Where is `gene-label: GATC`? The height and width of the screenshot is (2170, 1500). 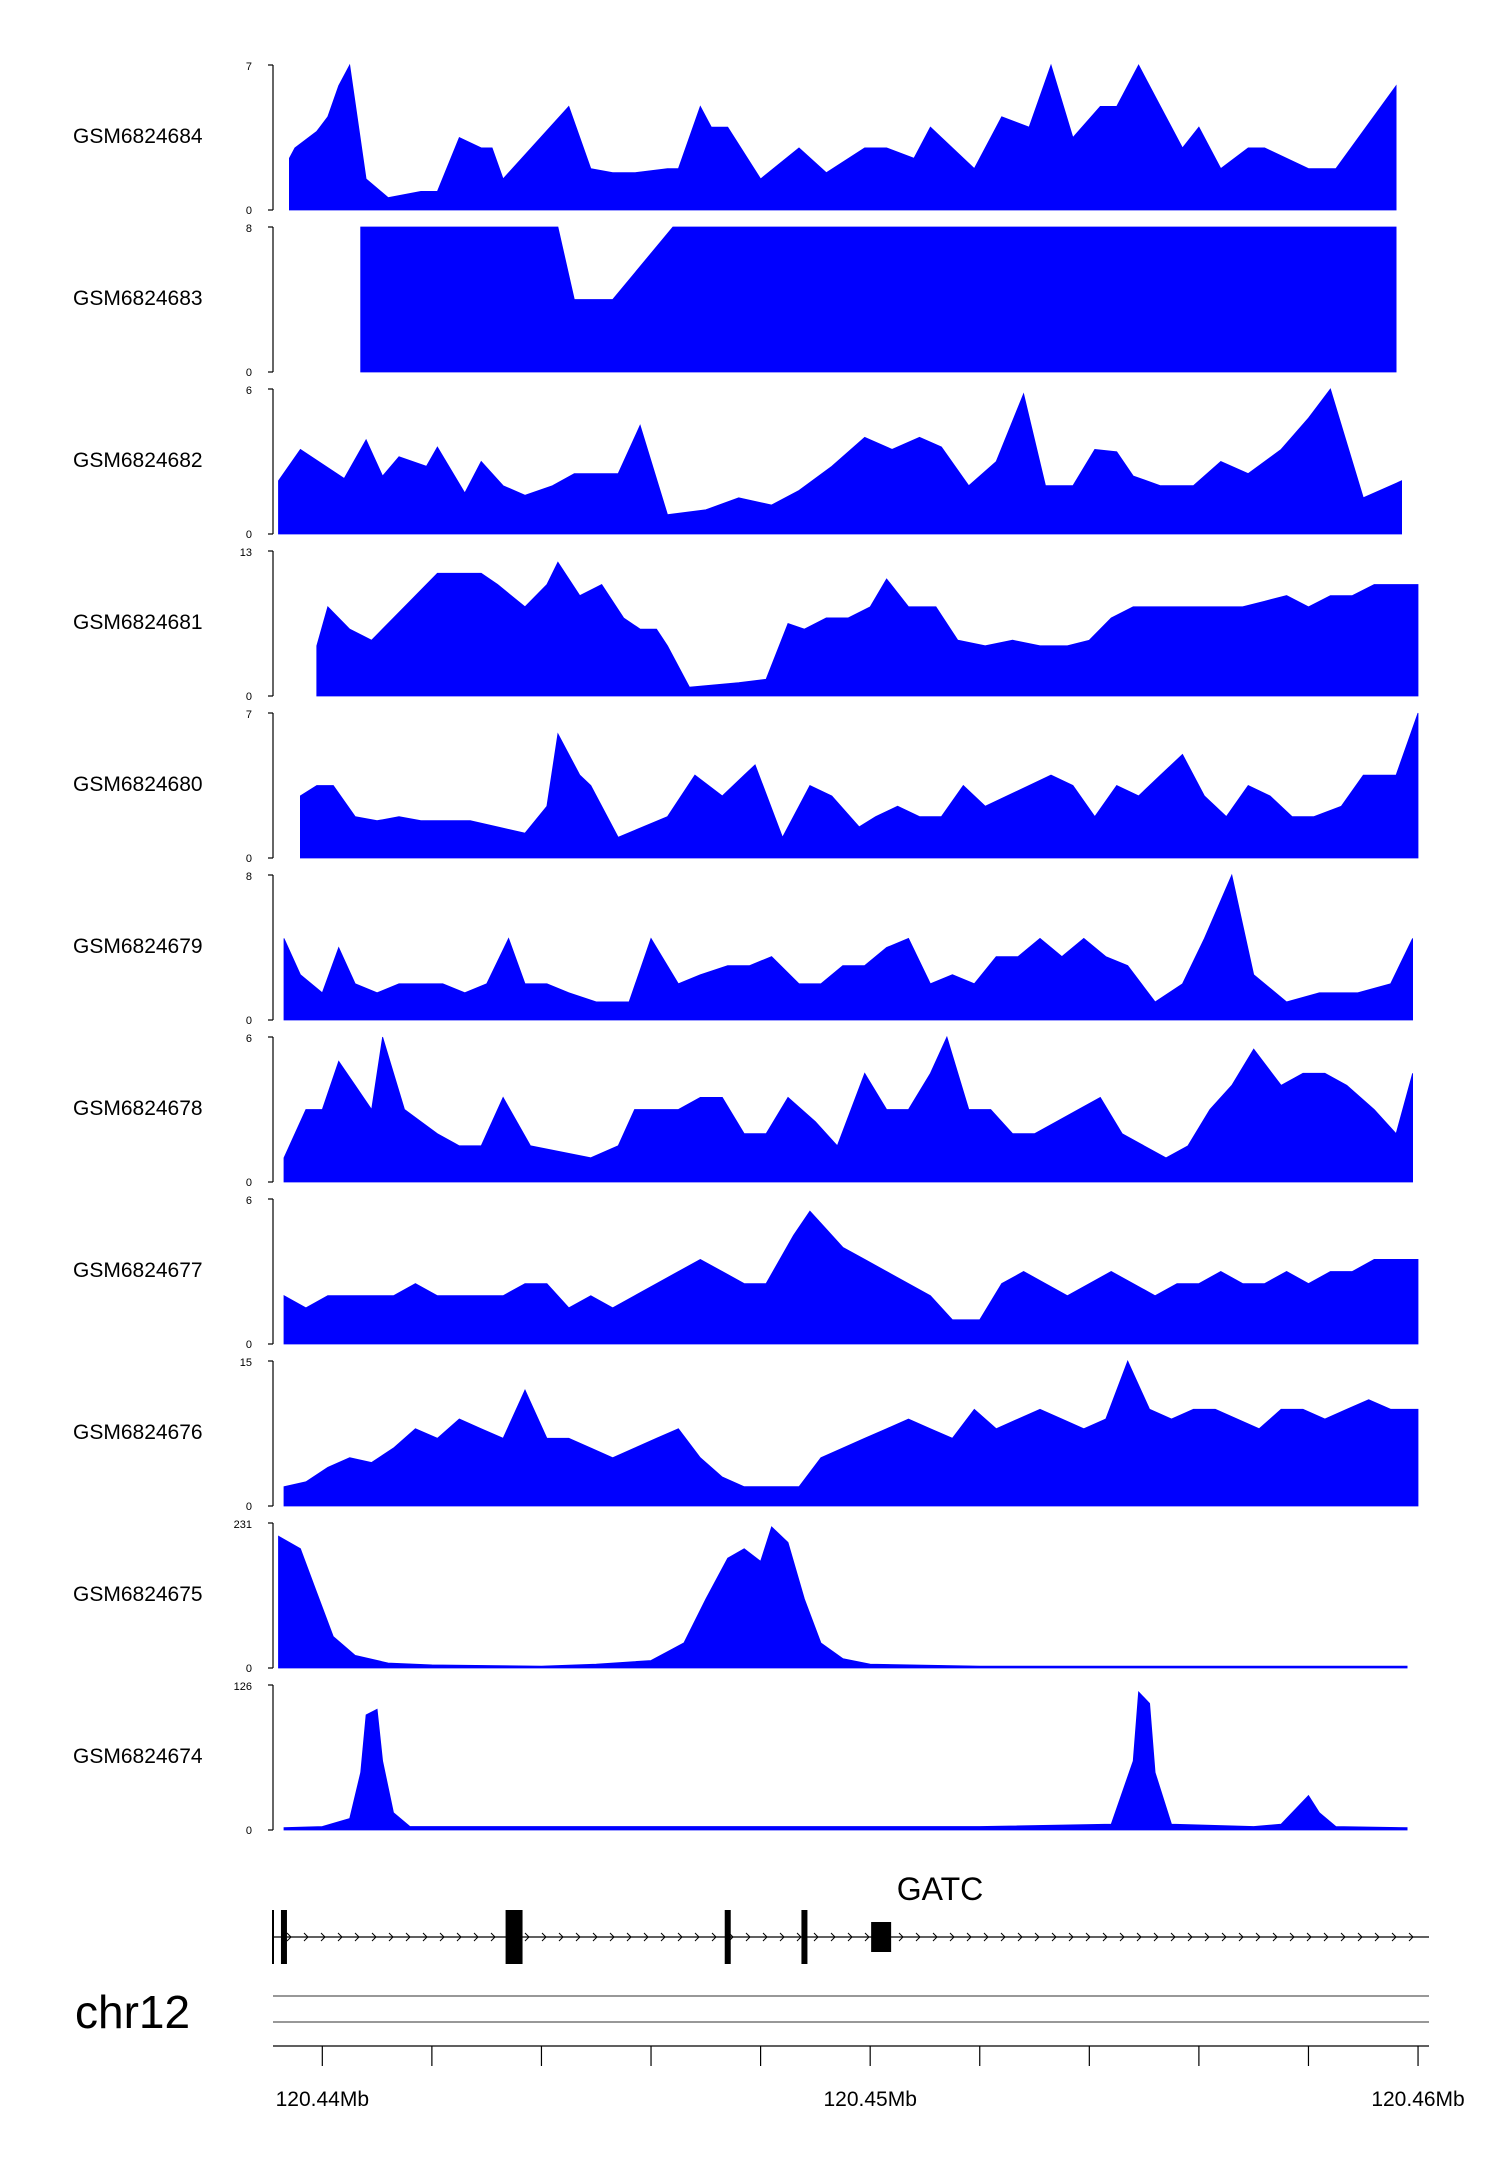 gene-label: GATC is located at coordinates (940, 1889).